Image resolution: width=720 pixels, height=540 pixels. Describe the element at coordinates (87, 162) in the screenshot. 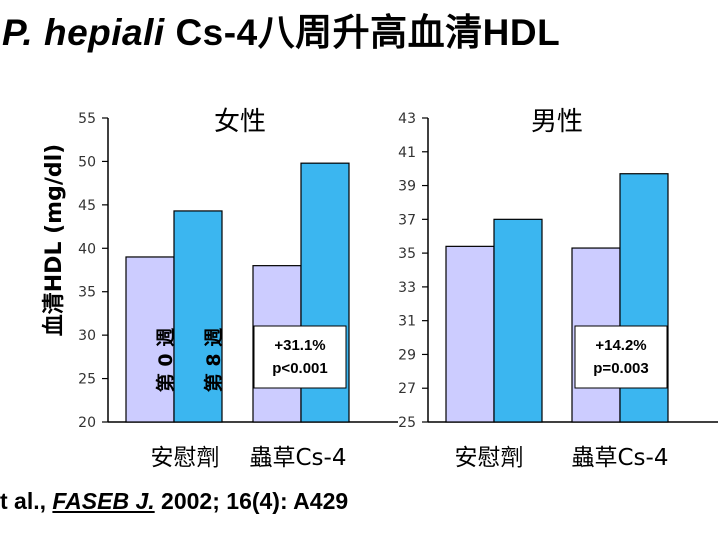

I see `y-tick-label: 50` at that location.